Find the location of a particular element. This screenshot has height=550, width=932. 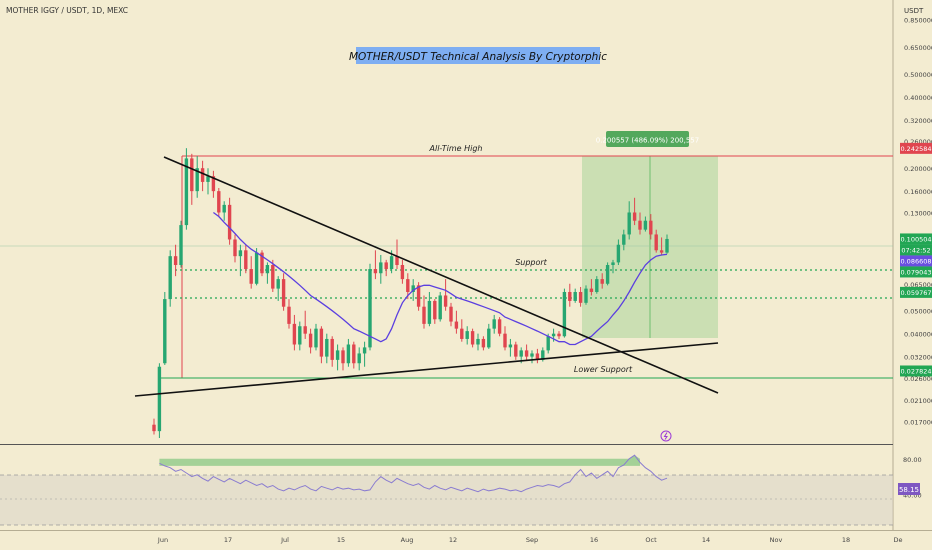

flash-icon is located at coordinates (666, 436).